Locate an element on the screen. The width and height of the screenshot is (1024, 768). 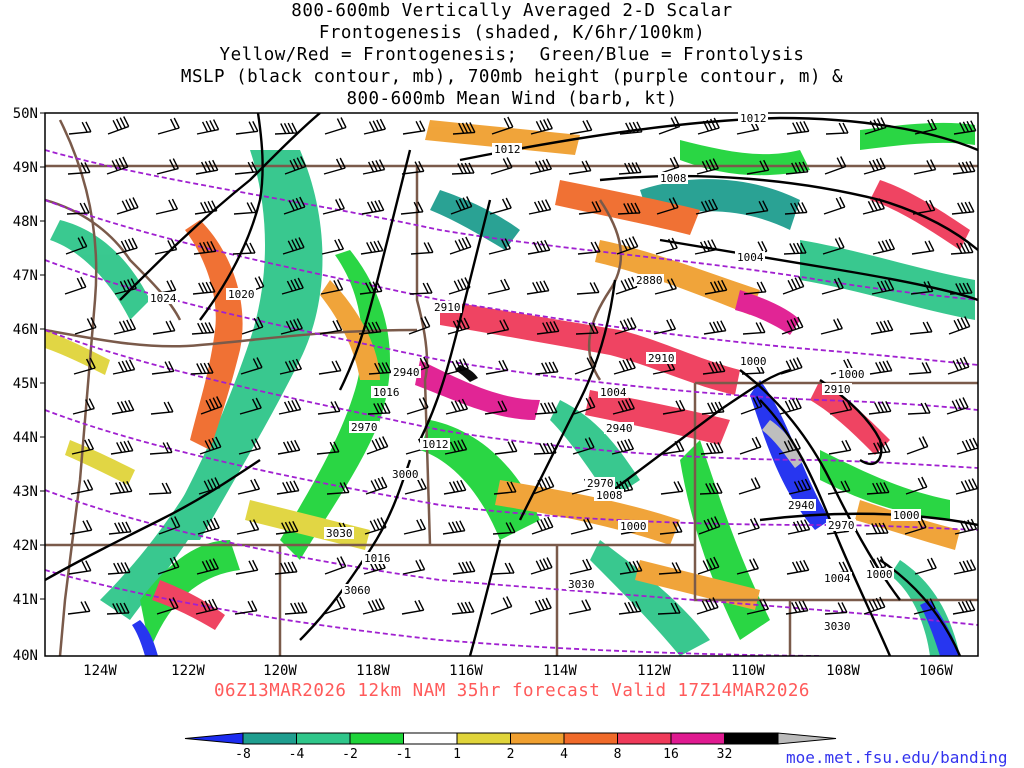
isobar-label: 1012 is located at coordinates (753, 118).